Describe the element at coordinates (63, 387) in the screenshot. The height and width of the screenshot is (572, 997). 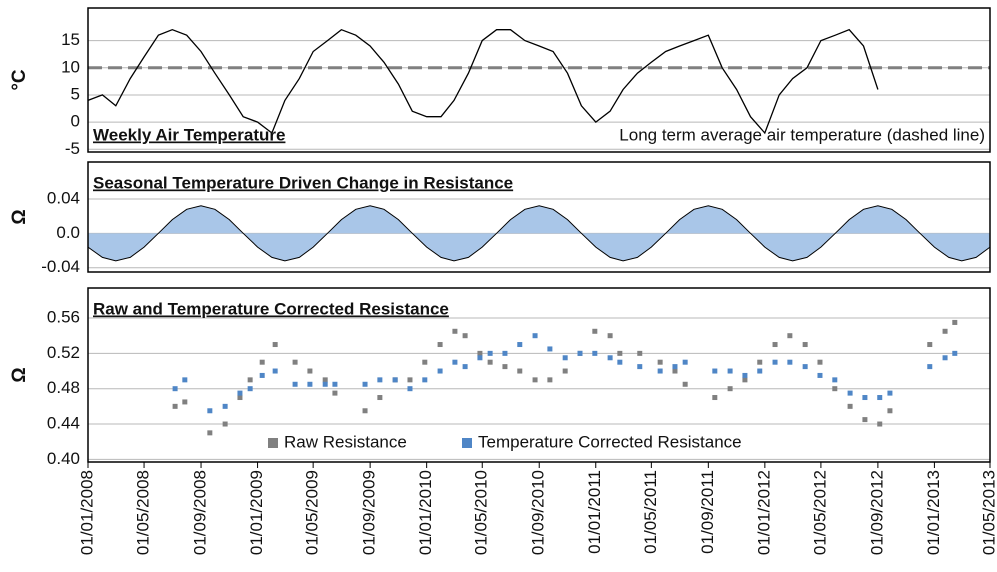
I see `y-tick-label: 0.48` at that location.